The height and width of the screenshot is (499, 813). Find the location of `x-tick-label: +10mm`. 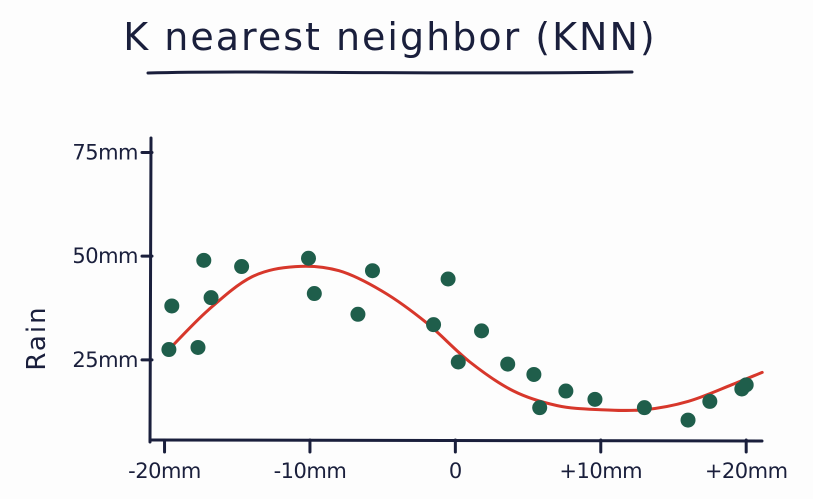

x-tick-label: +10mm is located at coordinates (600, 471).